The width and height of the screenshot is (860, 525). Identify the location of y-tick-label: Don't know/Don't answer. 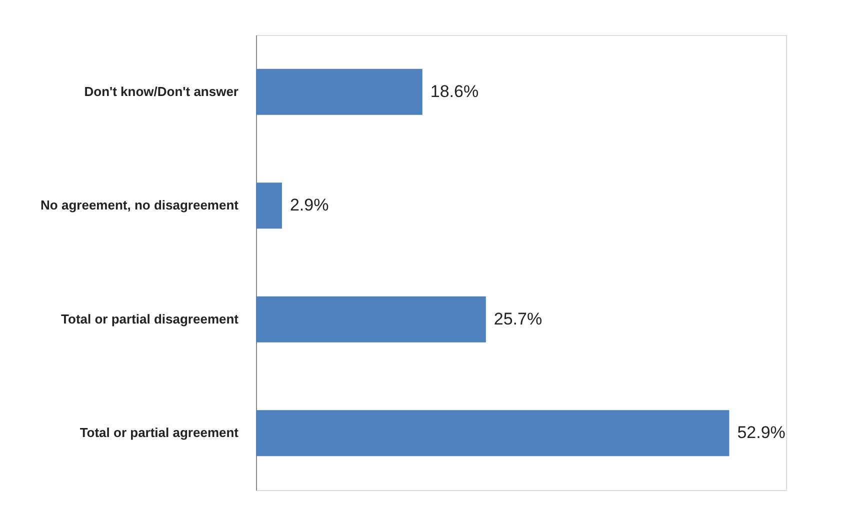
(161, 91).